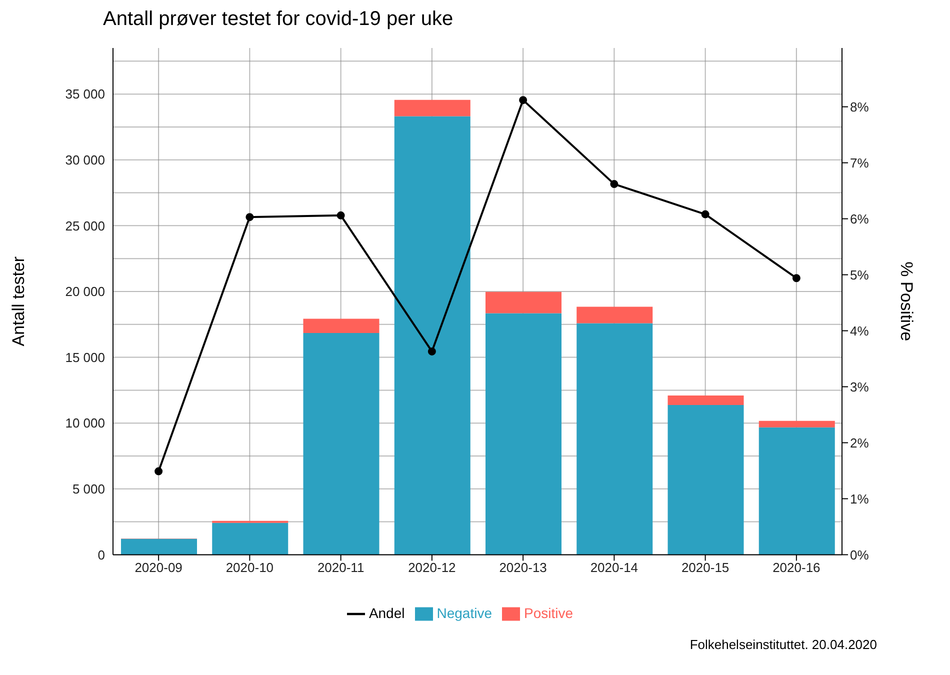  I want to click on y-tick-label: 10 000, so click(85, 423).